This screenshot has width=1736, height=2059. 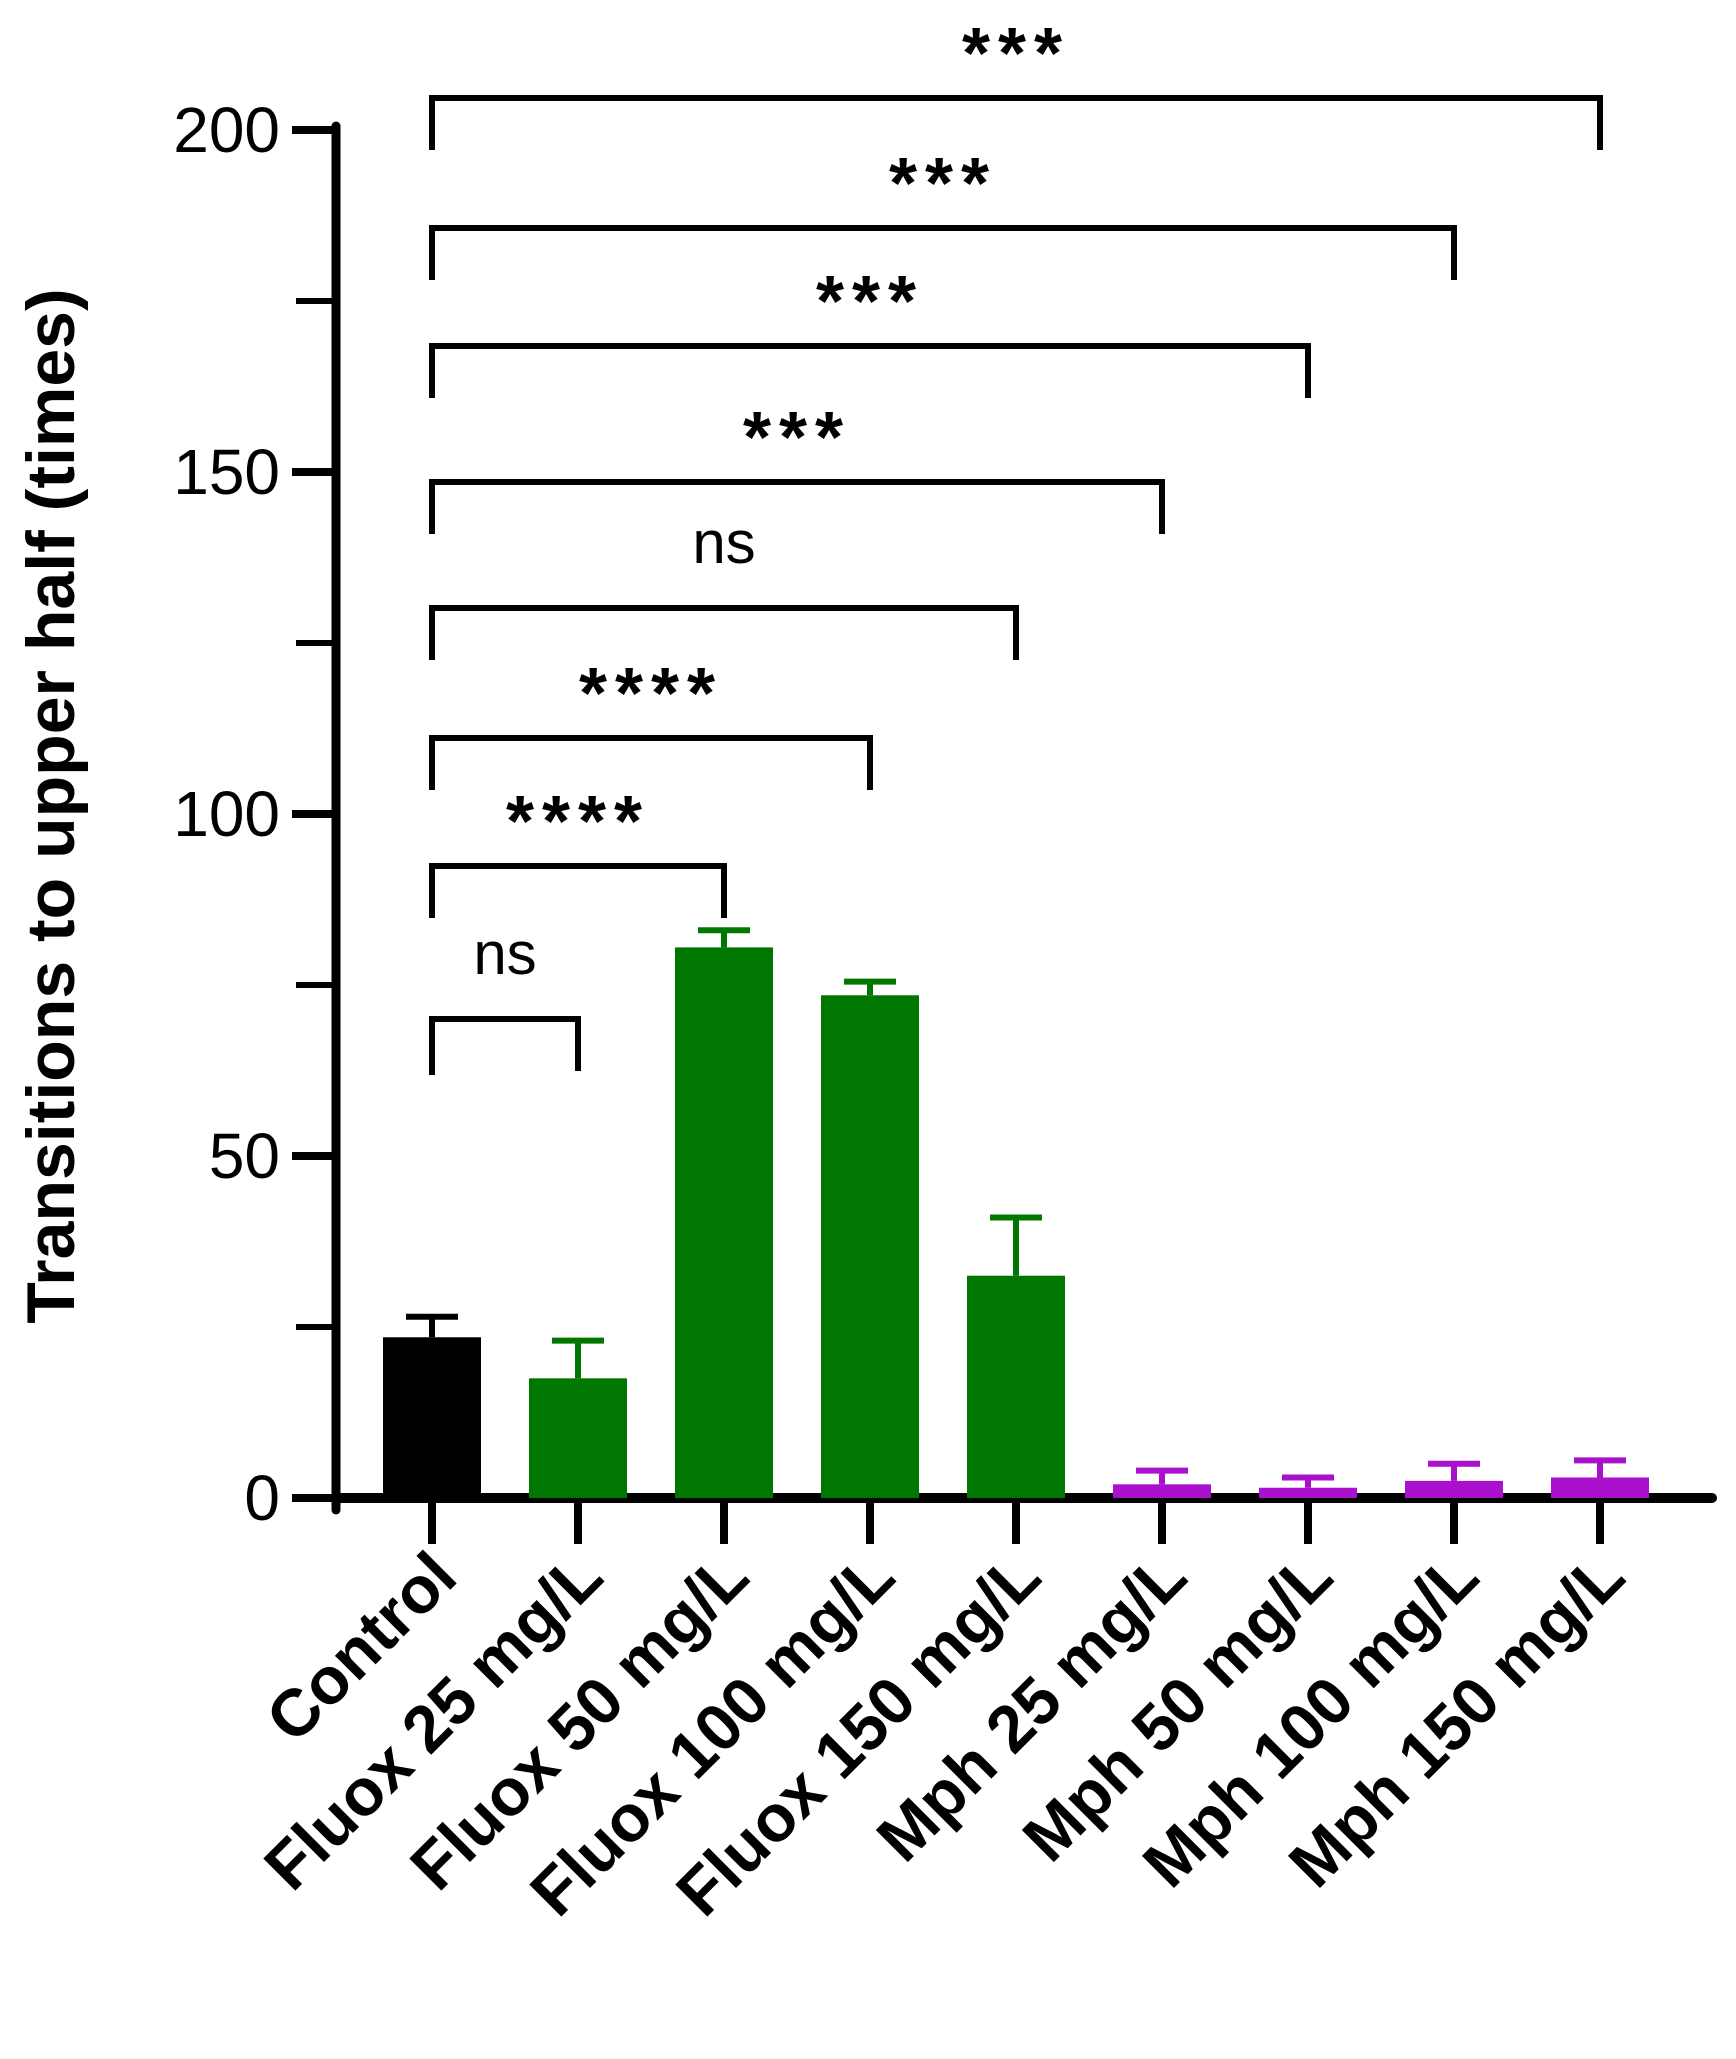 What do you see at coordinates (1024, 1518) in the screenshot?
I see `x-axis` at bounding box center [1024, 1518].